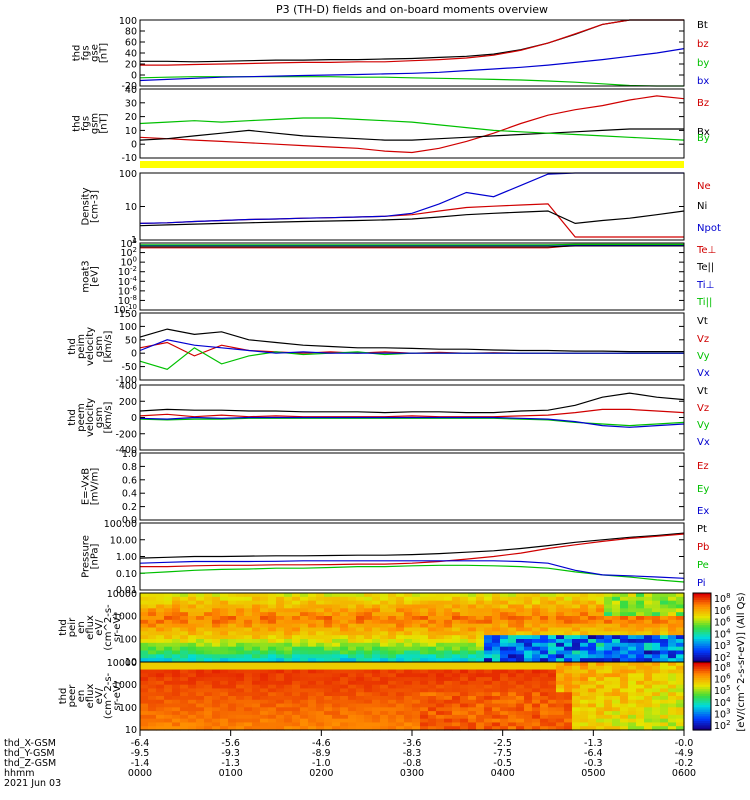 Image resolution: width=750 pixels, height=800 pixels. Describe the element at coordinates (99, 346) in the screenshot. I see `ylabel-line: gsm` at that location.